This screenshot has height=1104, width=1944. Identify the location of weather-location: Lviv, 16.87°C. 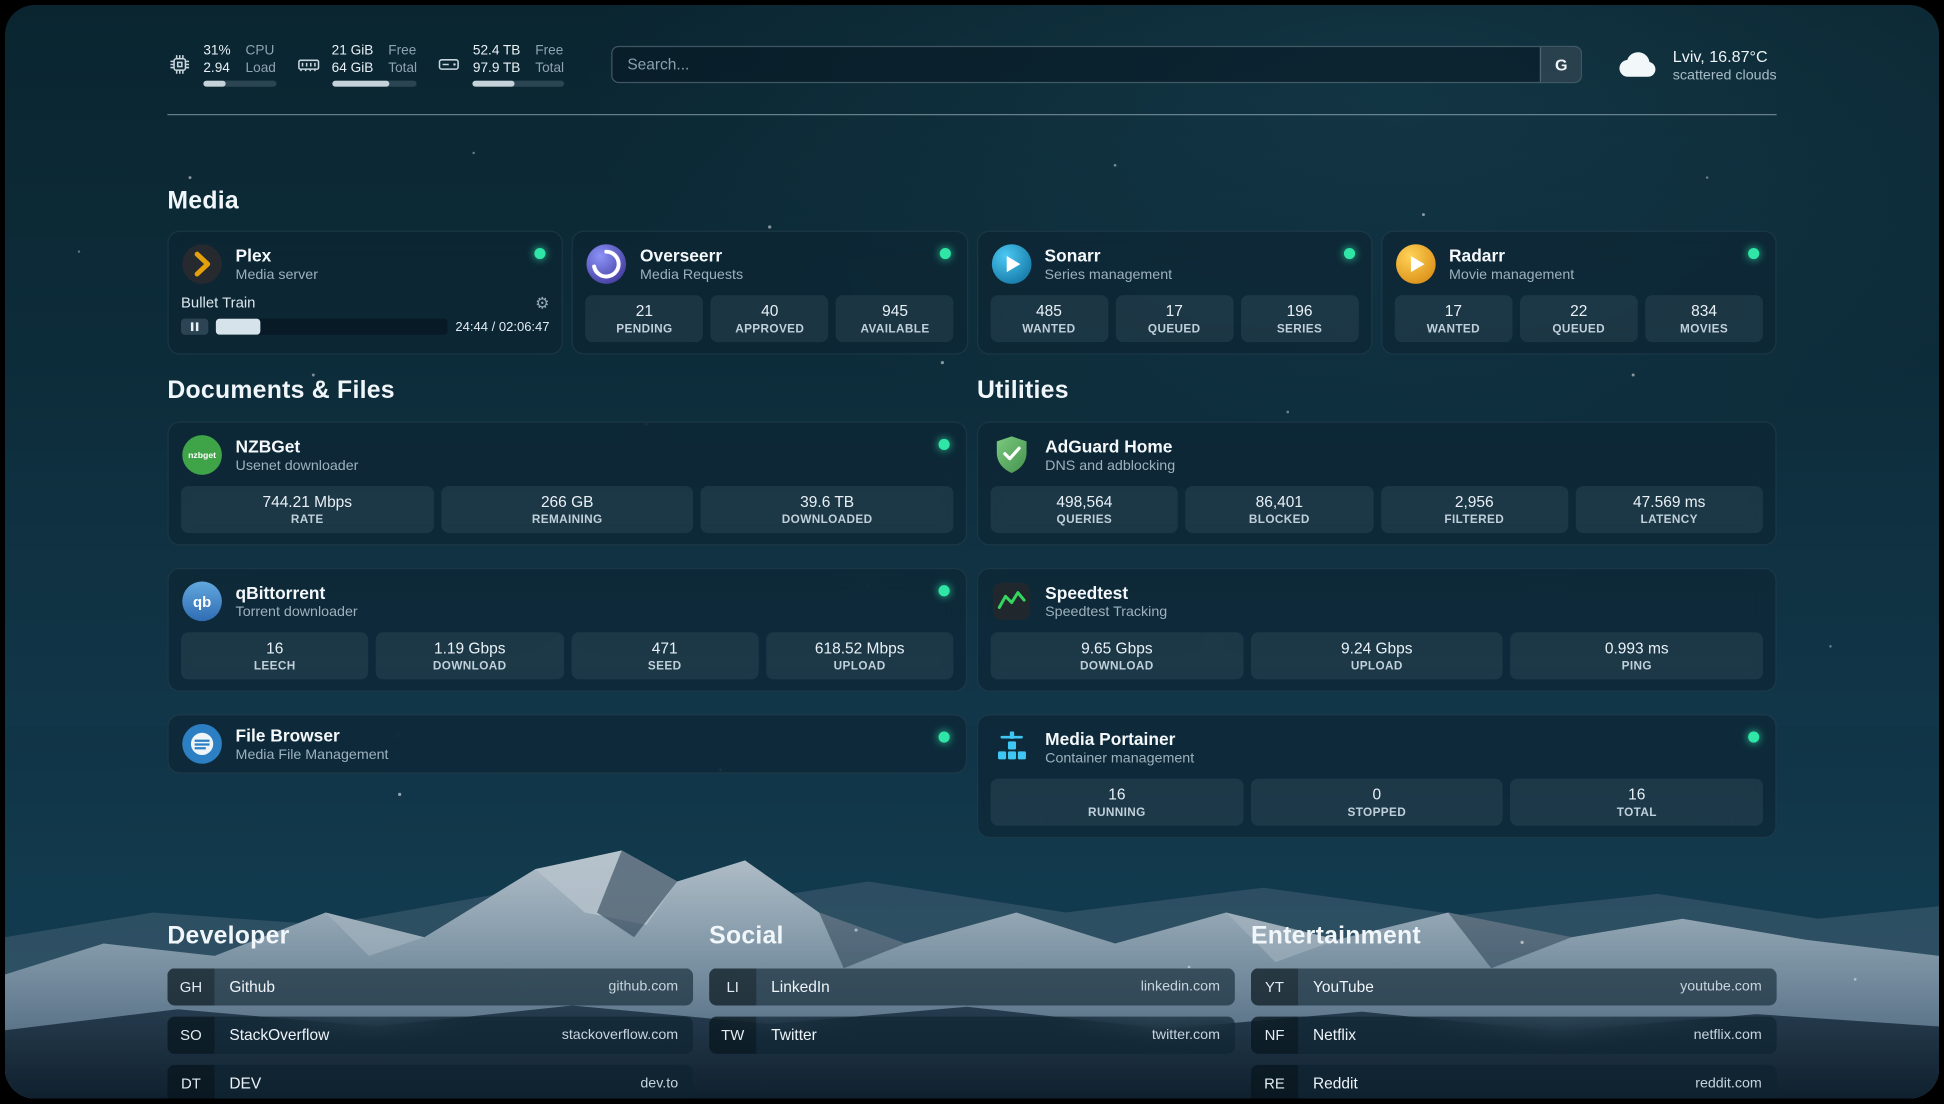
(1720, 56).